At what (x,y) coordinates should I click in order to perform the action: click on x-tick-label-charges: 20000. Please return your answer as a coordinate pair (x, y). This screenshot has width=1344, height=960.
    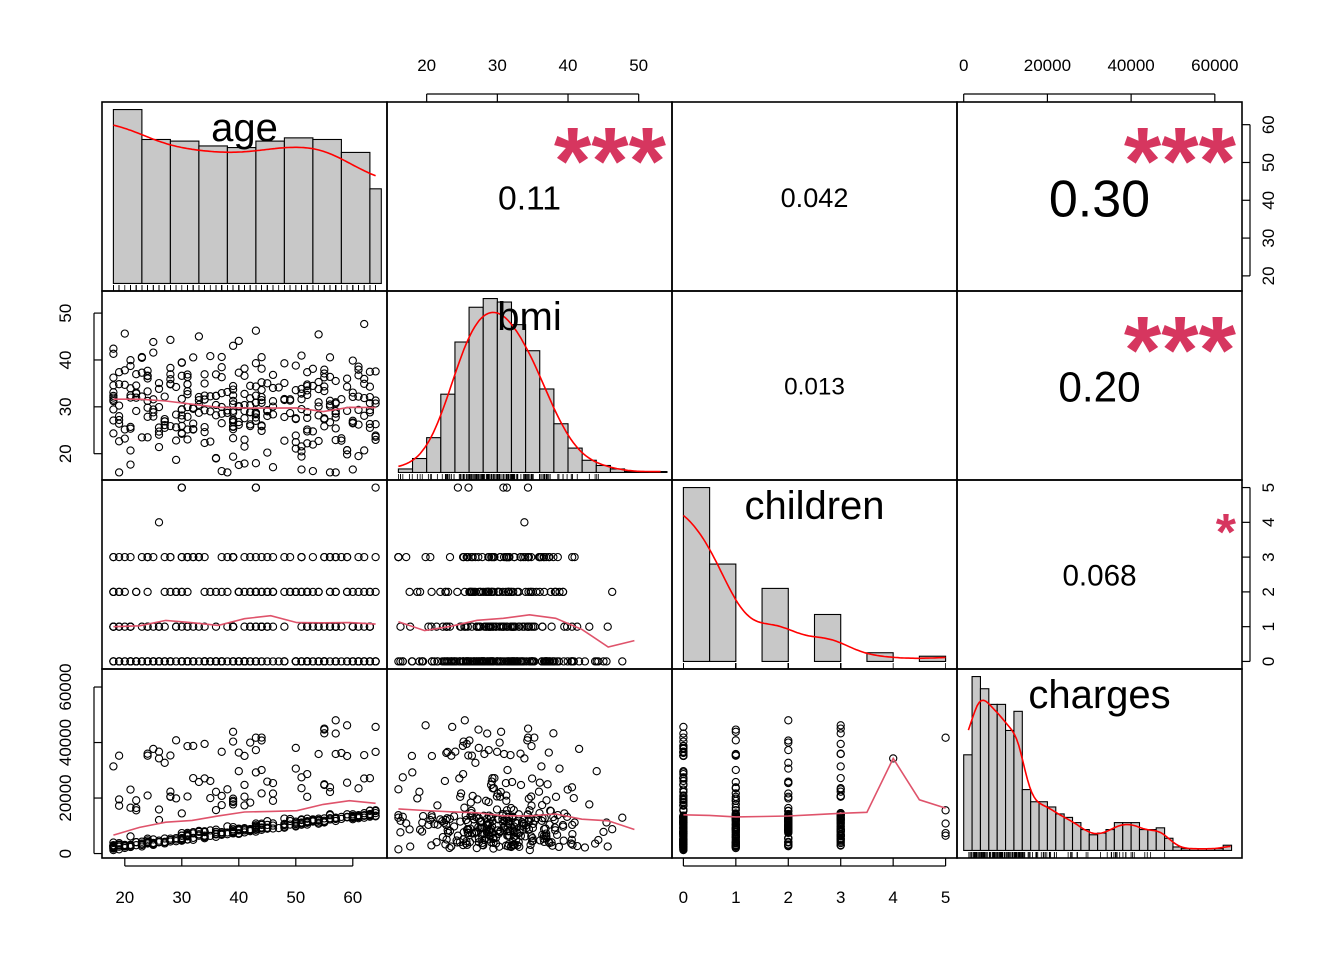
    Looking at the image, I should click on (1047, 65).